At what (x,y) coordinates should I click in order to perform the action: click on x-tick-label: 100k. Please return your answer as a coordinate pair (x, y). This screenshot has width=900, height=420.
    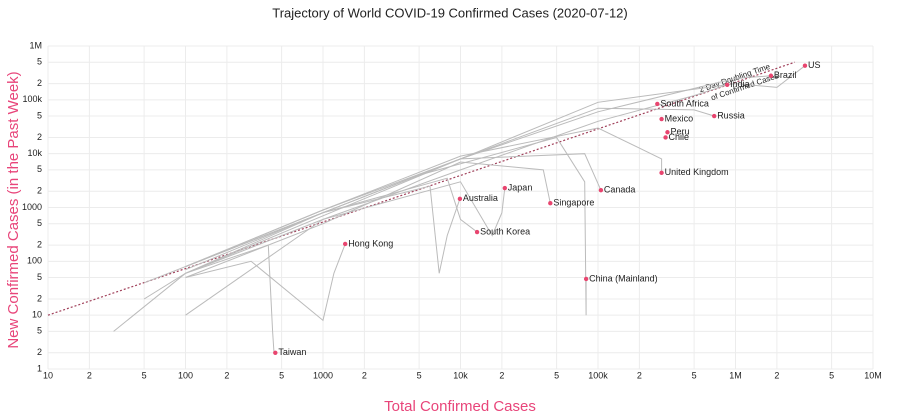
    Looking at the image, I should click on (598, 375).